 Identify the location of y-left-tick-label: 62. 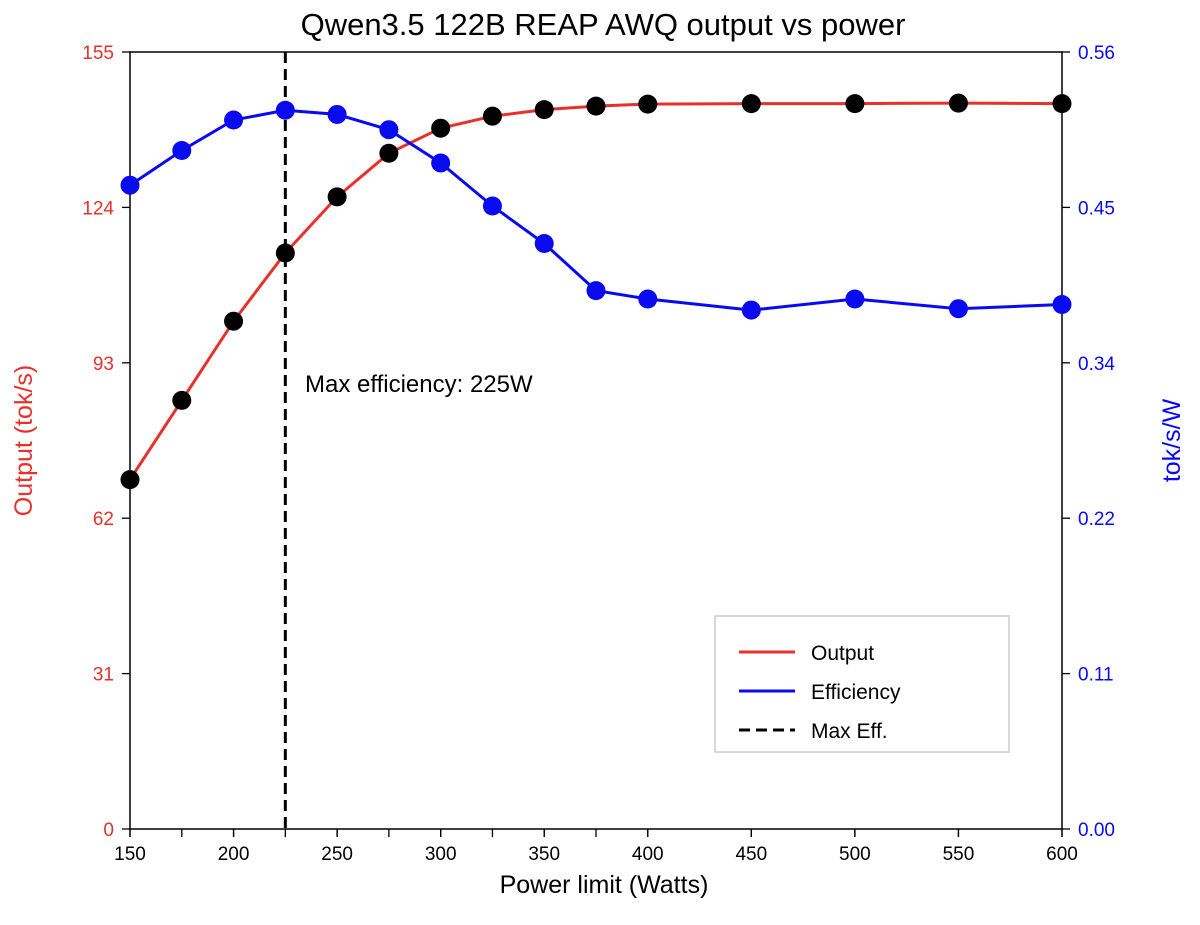
(103, 519).